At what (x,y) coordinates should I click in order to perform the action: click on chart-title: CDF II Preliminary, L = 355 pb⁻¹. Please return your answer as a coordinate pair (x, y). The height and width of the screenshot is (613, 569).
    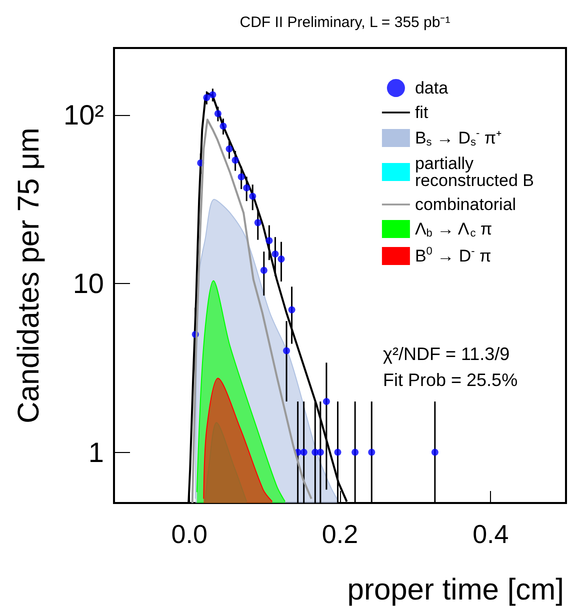
    Looking at the image, I should click on (345, 22).